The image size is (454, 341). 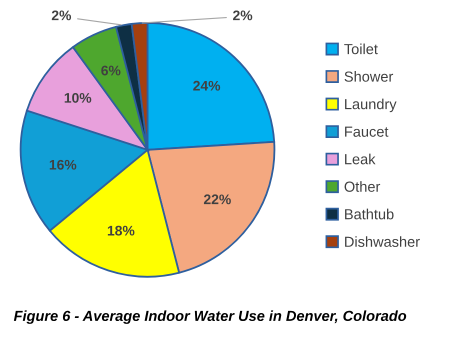 I want to click on legend-label: Laundry, so click(x=371, y=105).